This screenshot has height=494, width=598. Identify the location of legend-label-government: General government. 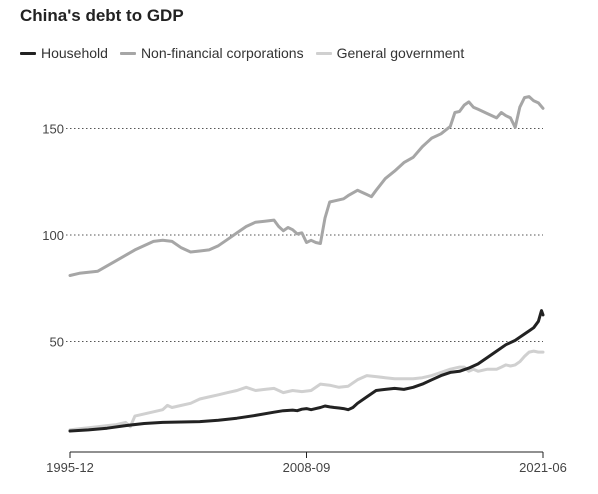
(400, 53).